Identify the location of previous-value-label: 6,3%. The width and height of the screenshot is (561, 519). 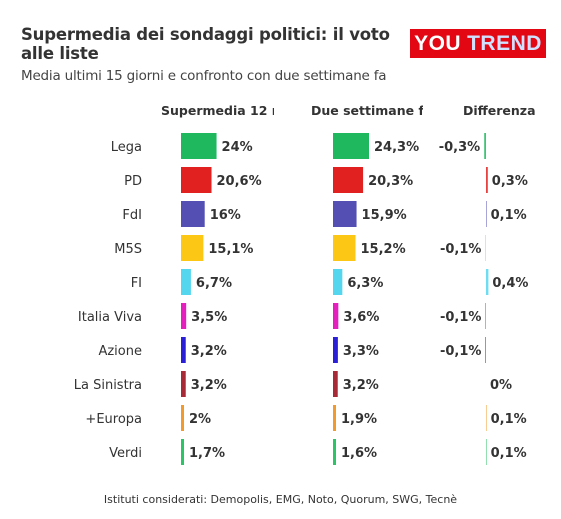
(365, 283).